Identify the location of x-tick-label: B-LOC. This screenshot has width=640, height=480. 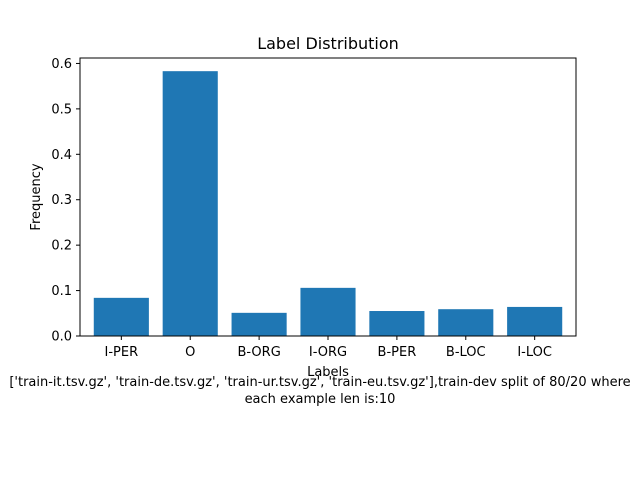
(466, 352).